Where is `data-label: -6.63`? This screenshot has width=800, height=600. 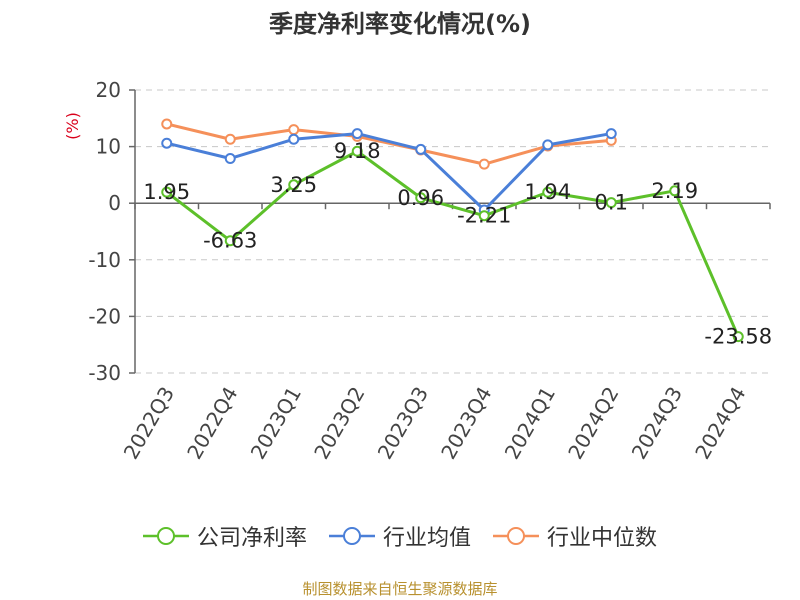 data-label: -6.63 is located at coordinates (230, 241).